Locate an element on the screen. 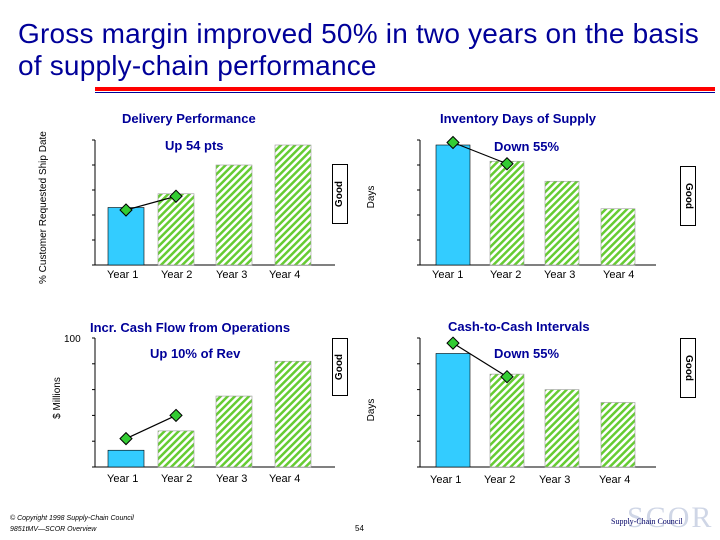 The height and width of the screenshot is (540, 720). page-number: 54 is located at coordinates (359, 528).